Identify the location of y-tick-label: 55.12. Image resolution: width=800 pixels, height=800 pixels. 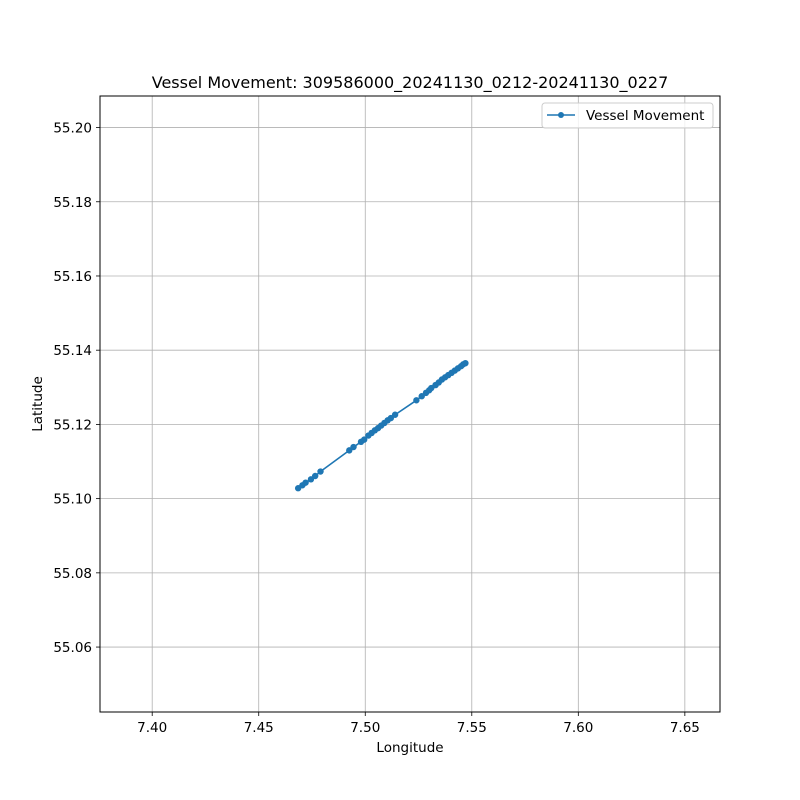
(72, 425).